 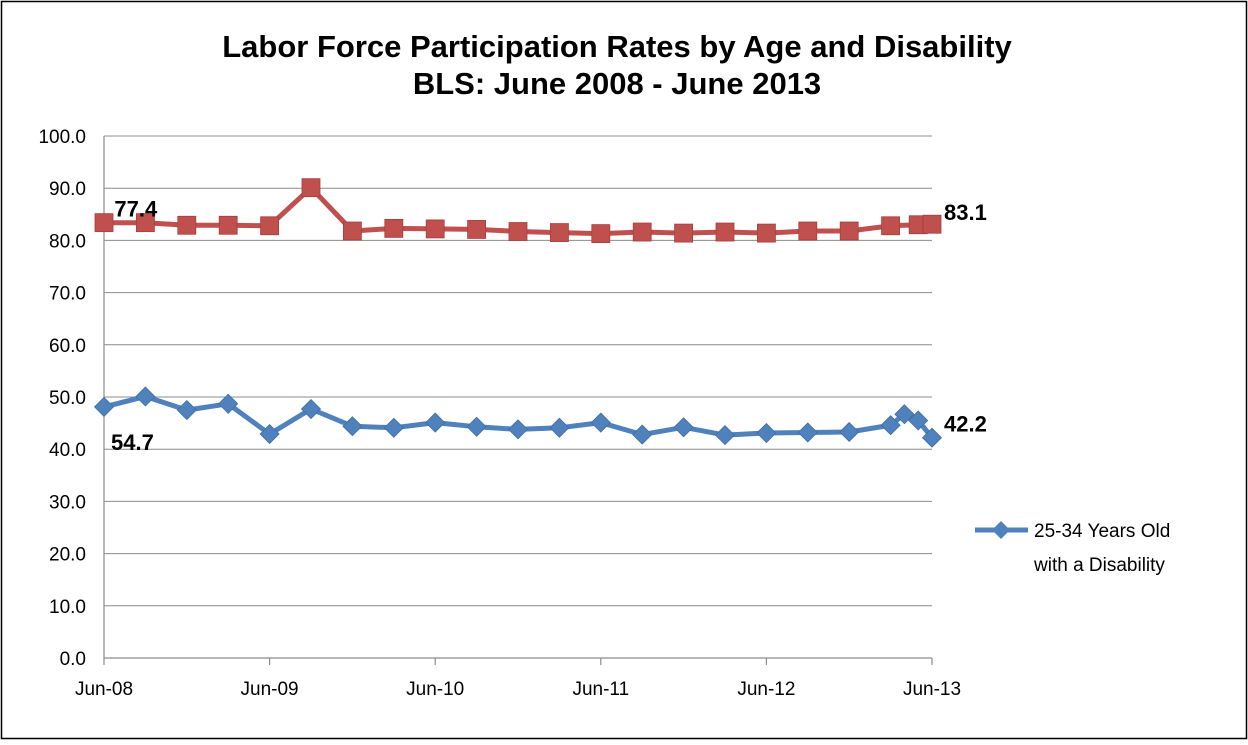 What do you see at coordinates (766, 689) in the screenshot?
I see `x-tick-label: Jun-12` at bounding box center [766, 689].